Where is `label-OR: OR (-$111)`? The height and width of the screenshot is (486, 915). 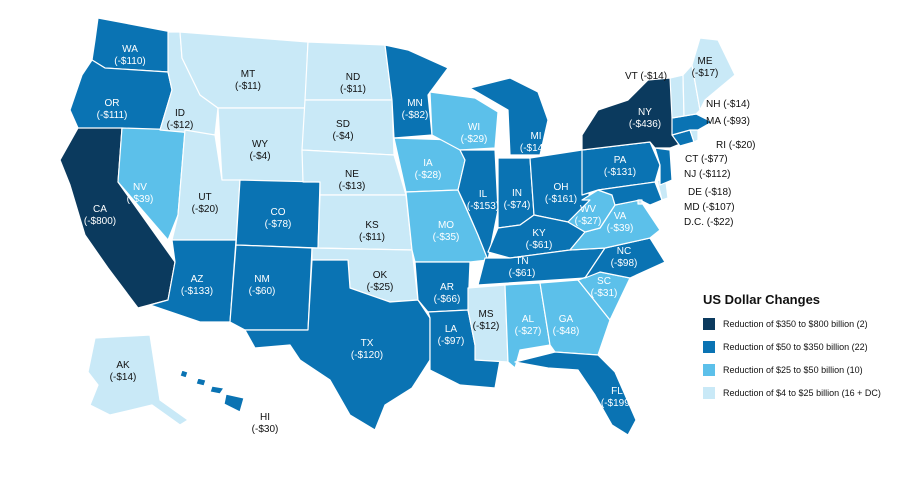
label-OR: OR (-$111) is located at coordinates (112, 109).